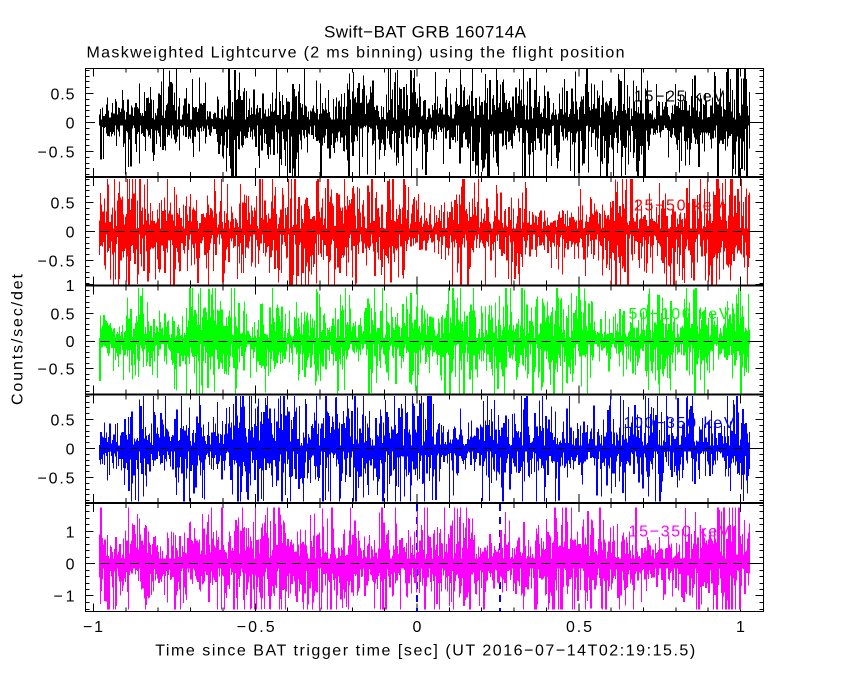 This screenshot has width=850, height=680. What do you see at coordinates (425, 32) in the screenshot?
I see `svg-text: Swift−BAT GRB 160714A` at bounding box center [425, 32].